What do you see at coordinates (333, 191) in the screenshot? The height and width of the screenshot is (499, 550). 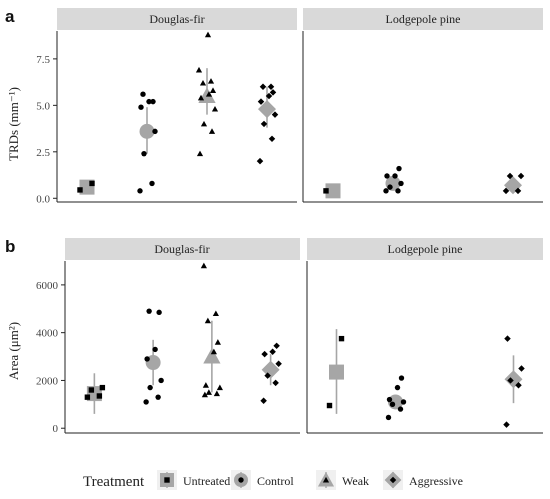 I see `panel-a-lodgepole-pine-untreated-mean-marker` at bounding box center [333, 191].